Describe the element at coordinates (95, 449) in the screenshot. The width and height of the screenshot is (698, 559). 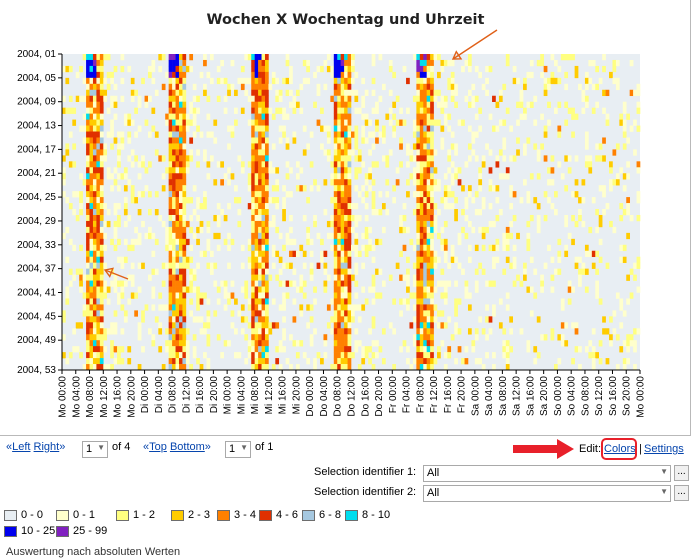
I see `column-page-select: 1 ▼` at that location.